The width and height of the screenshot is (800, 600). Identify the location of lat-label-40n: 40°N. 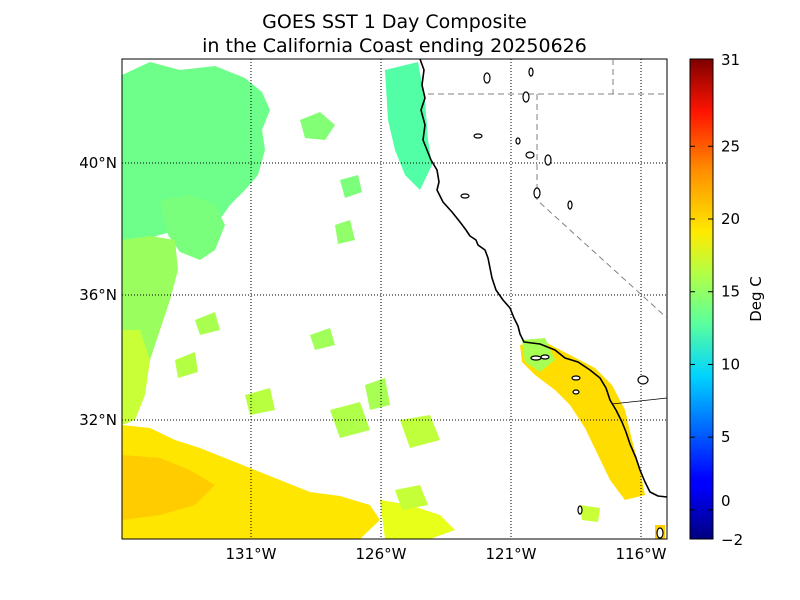
(98, 163).